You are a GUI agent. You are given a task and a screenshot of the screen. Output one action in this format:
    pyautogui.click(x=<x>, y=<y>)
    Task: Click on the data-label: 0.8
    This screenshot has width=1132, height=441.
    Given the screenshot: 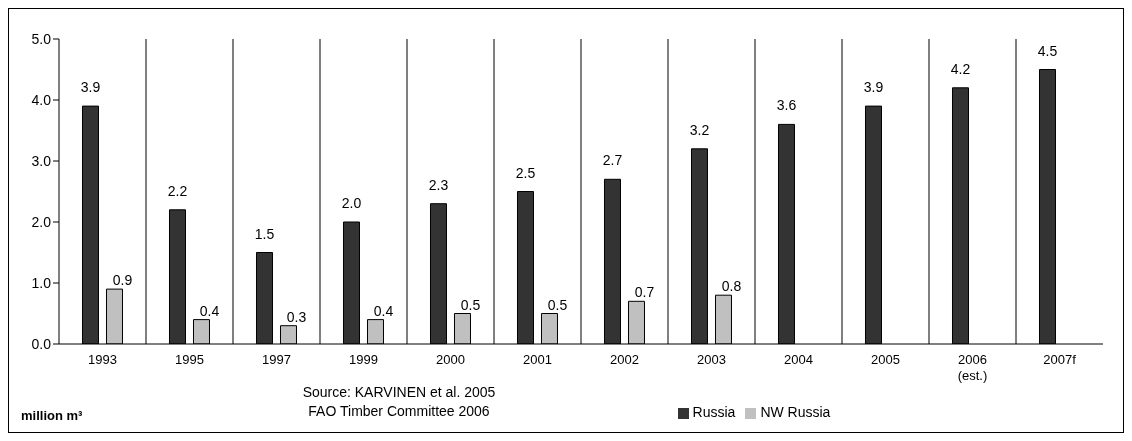 What is the action you would take?
    pyautogui.click(x=731, y=286)
    